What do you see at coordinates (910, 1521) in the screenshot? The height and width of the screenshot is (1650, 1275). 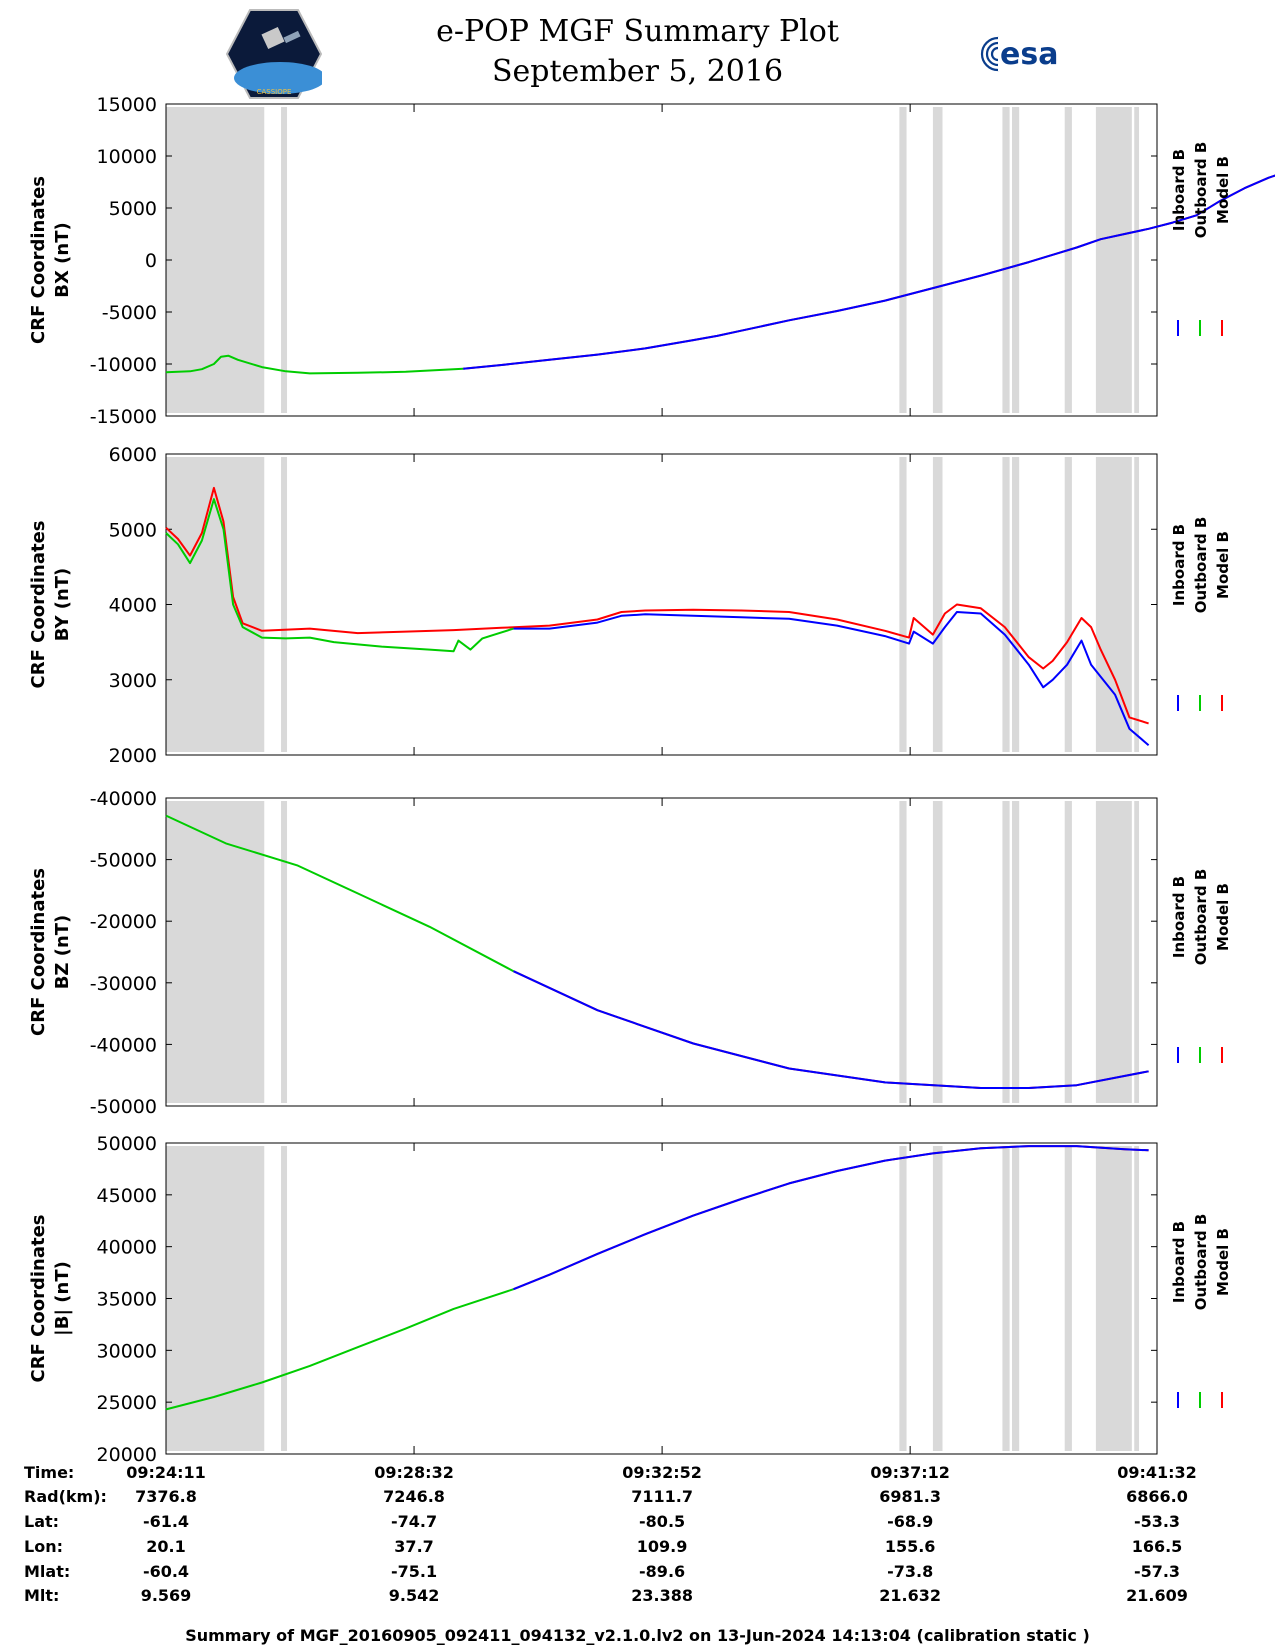 I see `orbit-value: -68.9` at bounding box center [910, 1521].